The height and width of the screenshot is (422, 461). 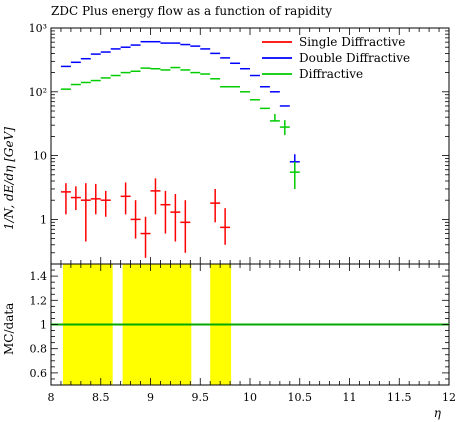 What do you see at coordinates (354, 58) in the screenshot?
I see `legend-label: Double Diffractive` at bounding box center [354, 58].